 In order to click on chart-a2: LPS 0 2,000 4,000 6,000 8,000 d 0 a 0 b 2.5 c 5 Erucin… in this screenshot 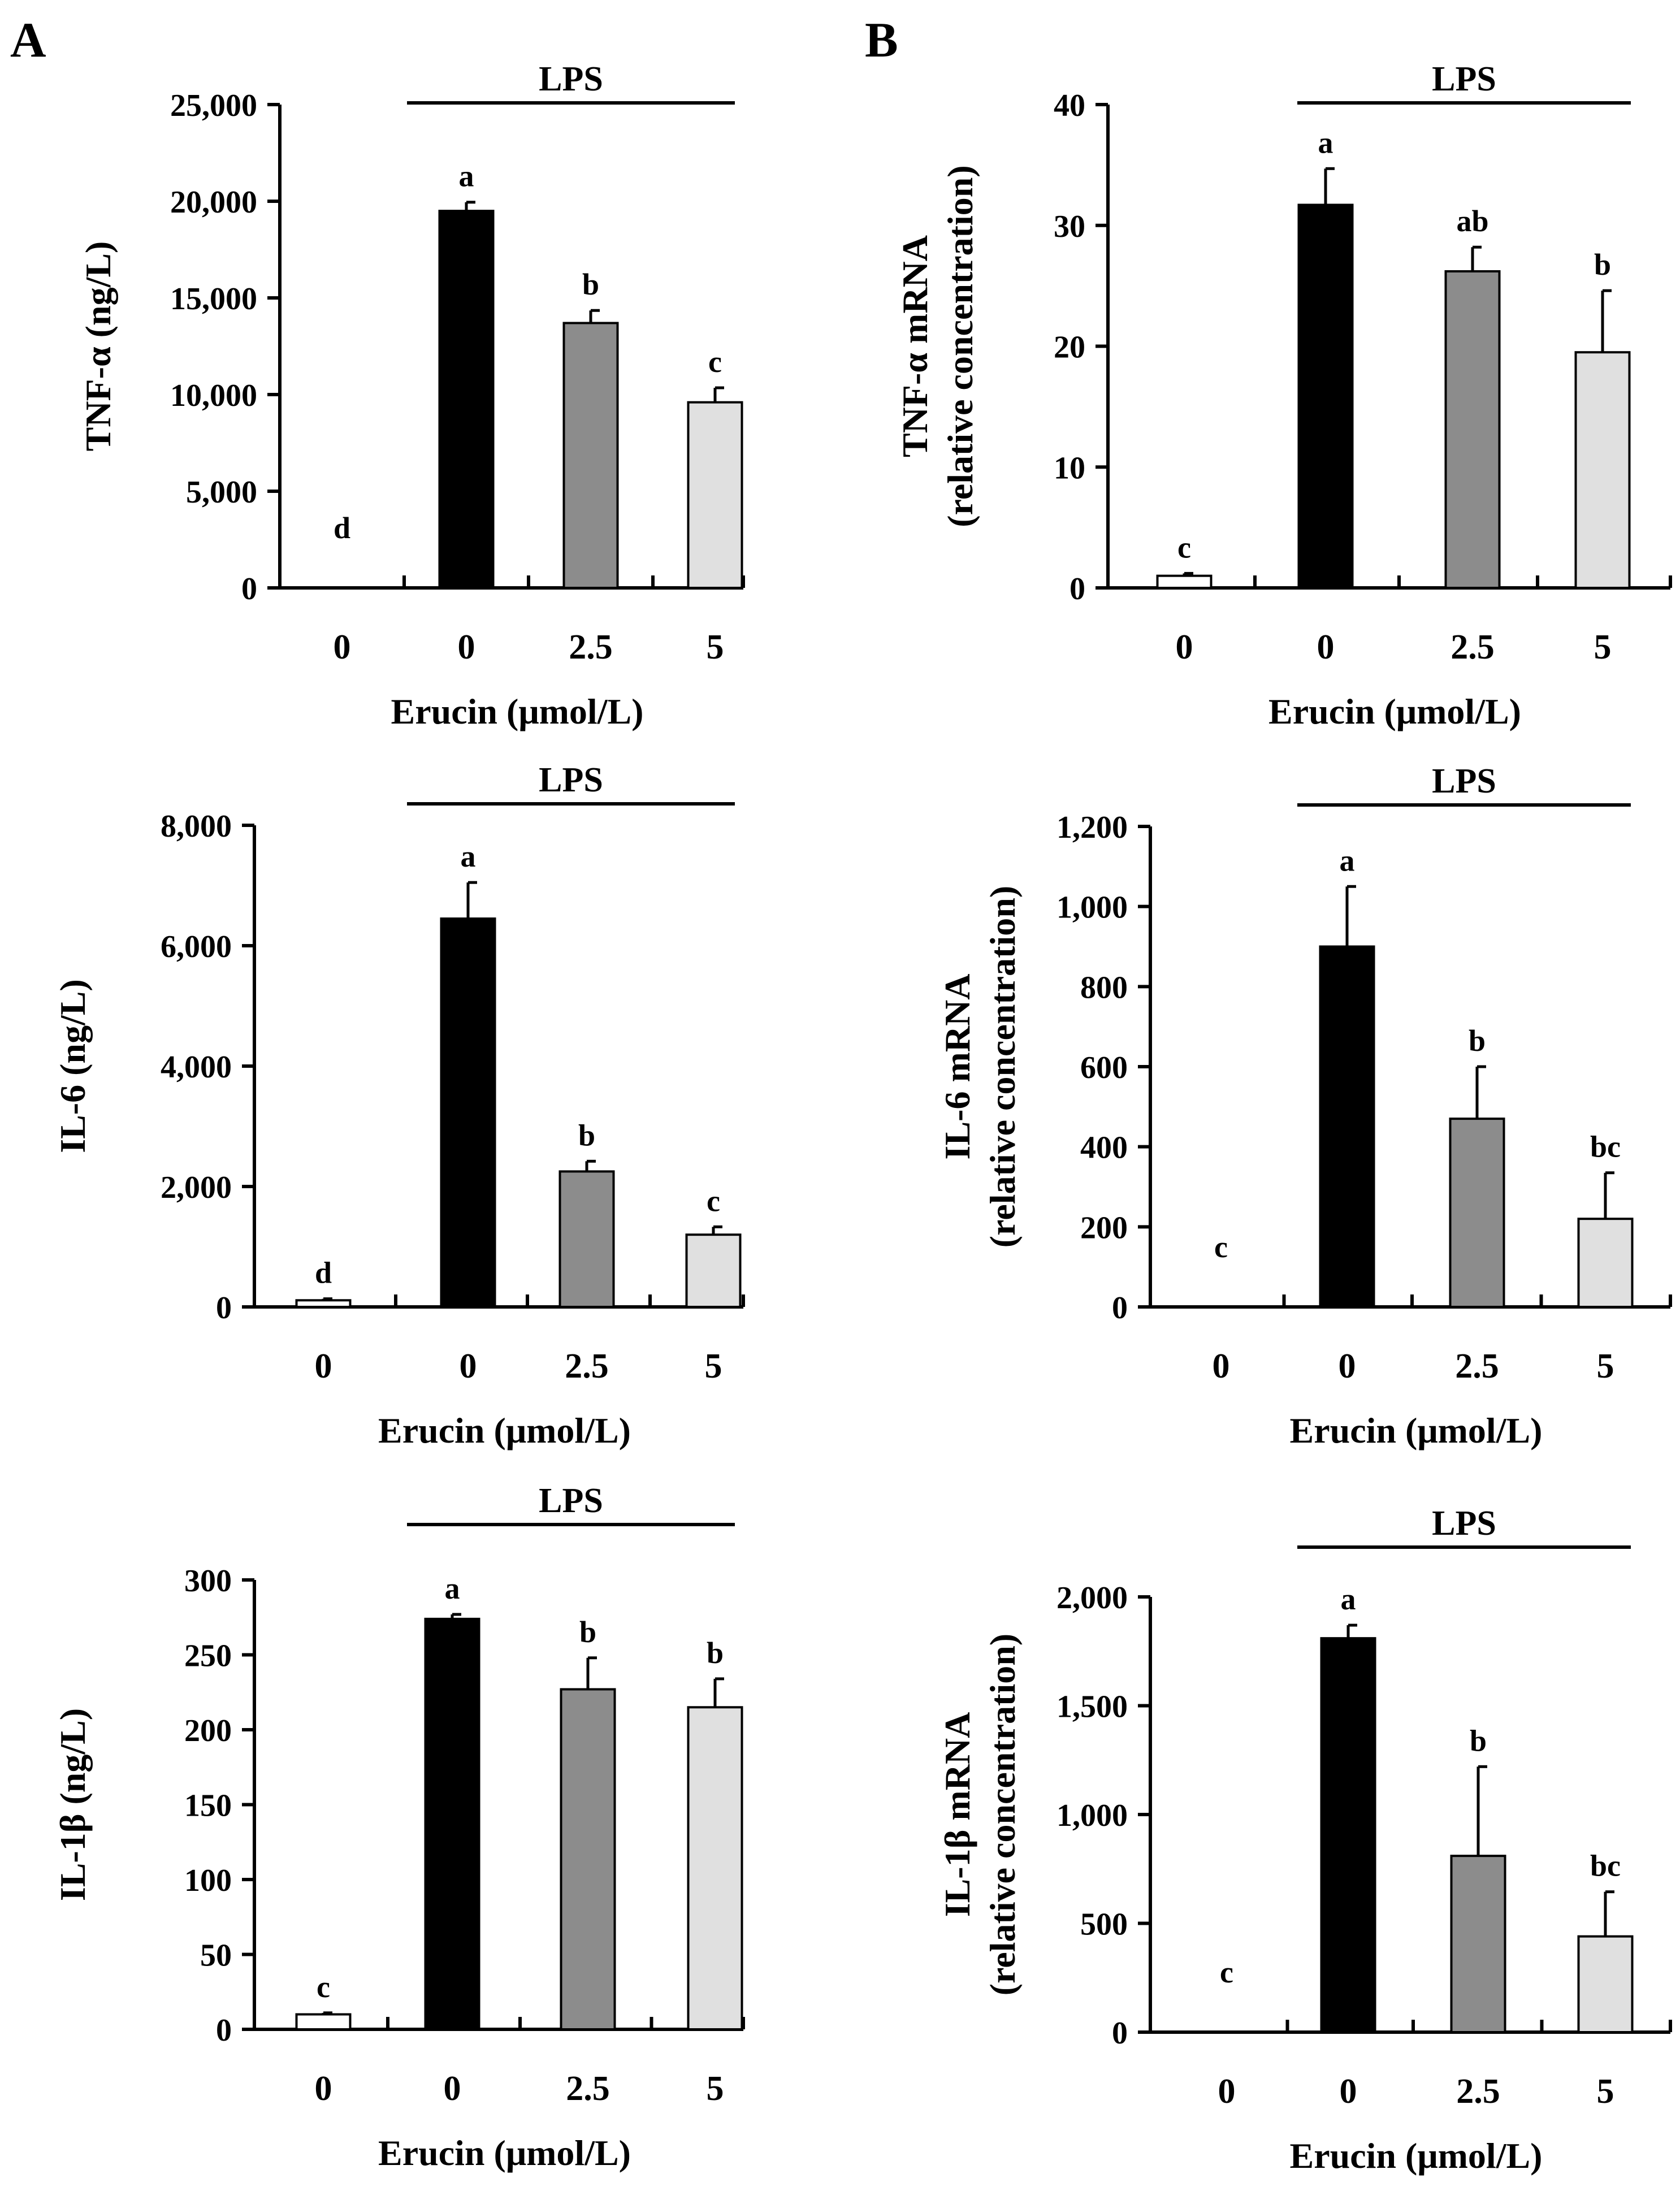, I will do `click(399, 1105)`.